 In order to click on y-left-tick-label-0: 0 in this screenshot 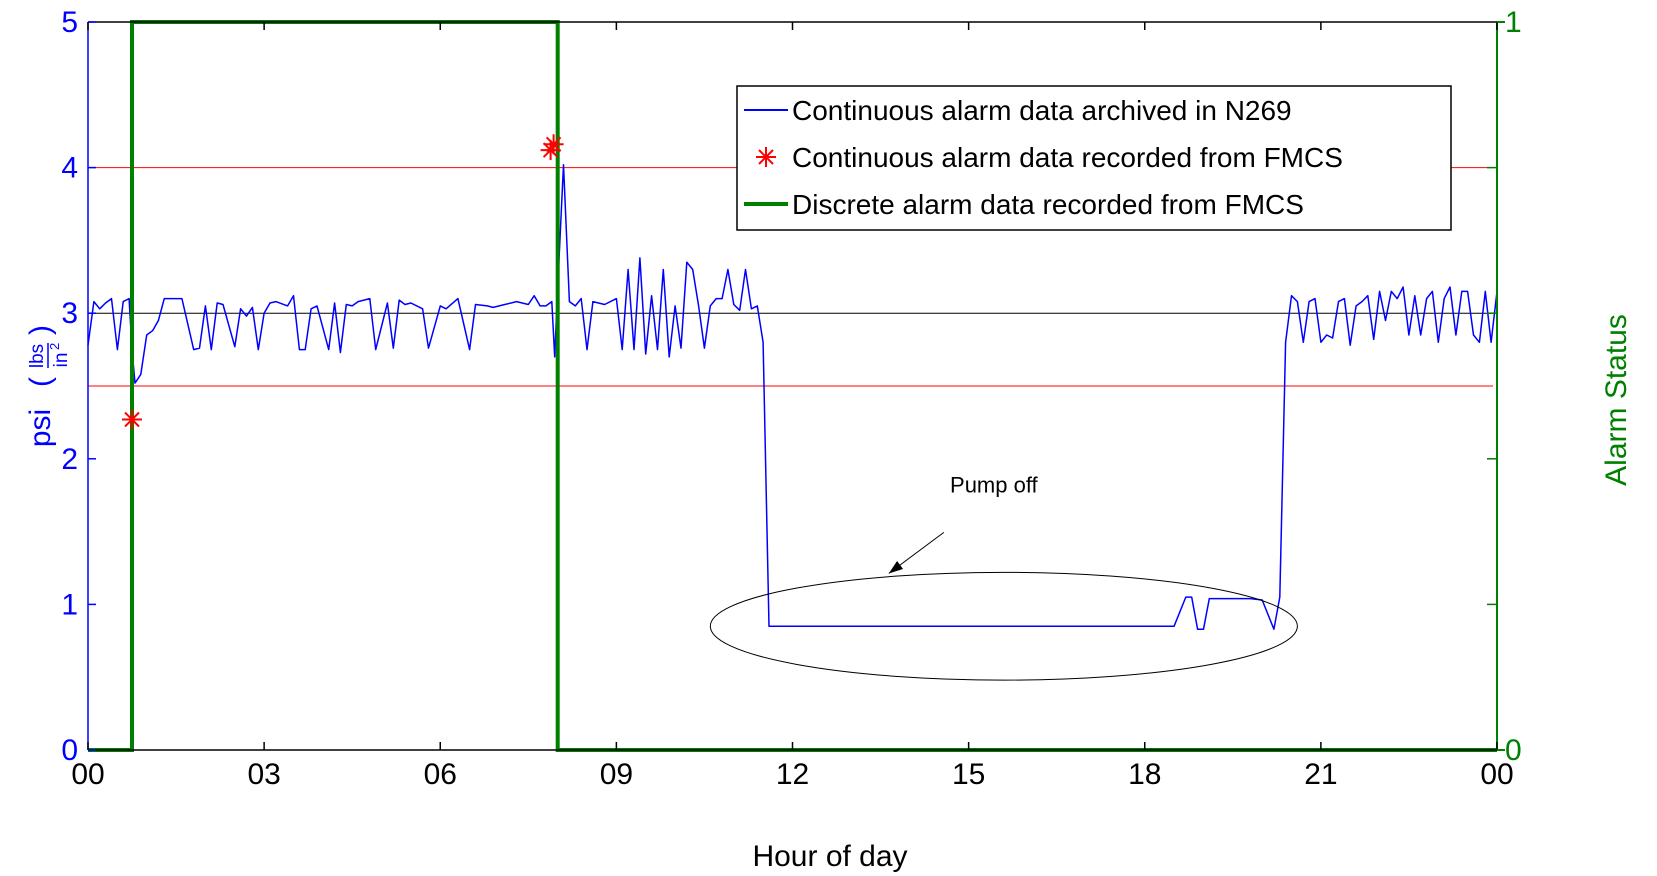, I will do `click(69, 750)`.